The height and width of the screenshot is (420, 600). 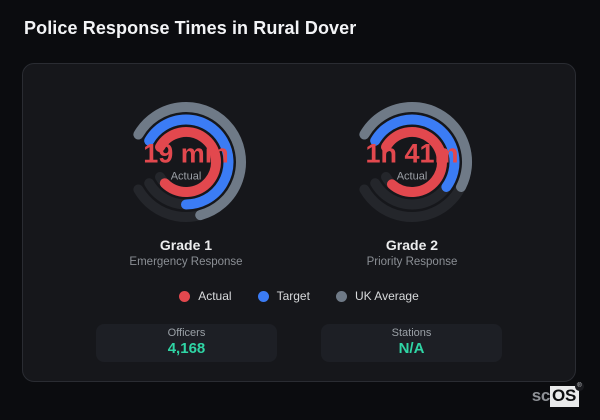 What do you see at coordinates (386, 296) in the screenshot?
I see `legend-label: UK Average` at bounding box center [386, 296].